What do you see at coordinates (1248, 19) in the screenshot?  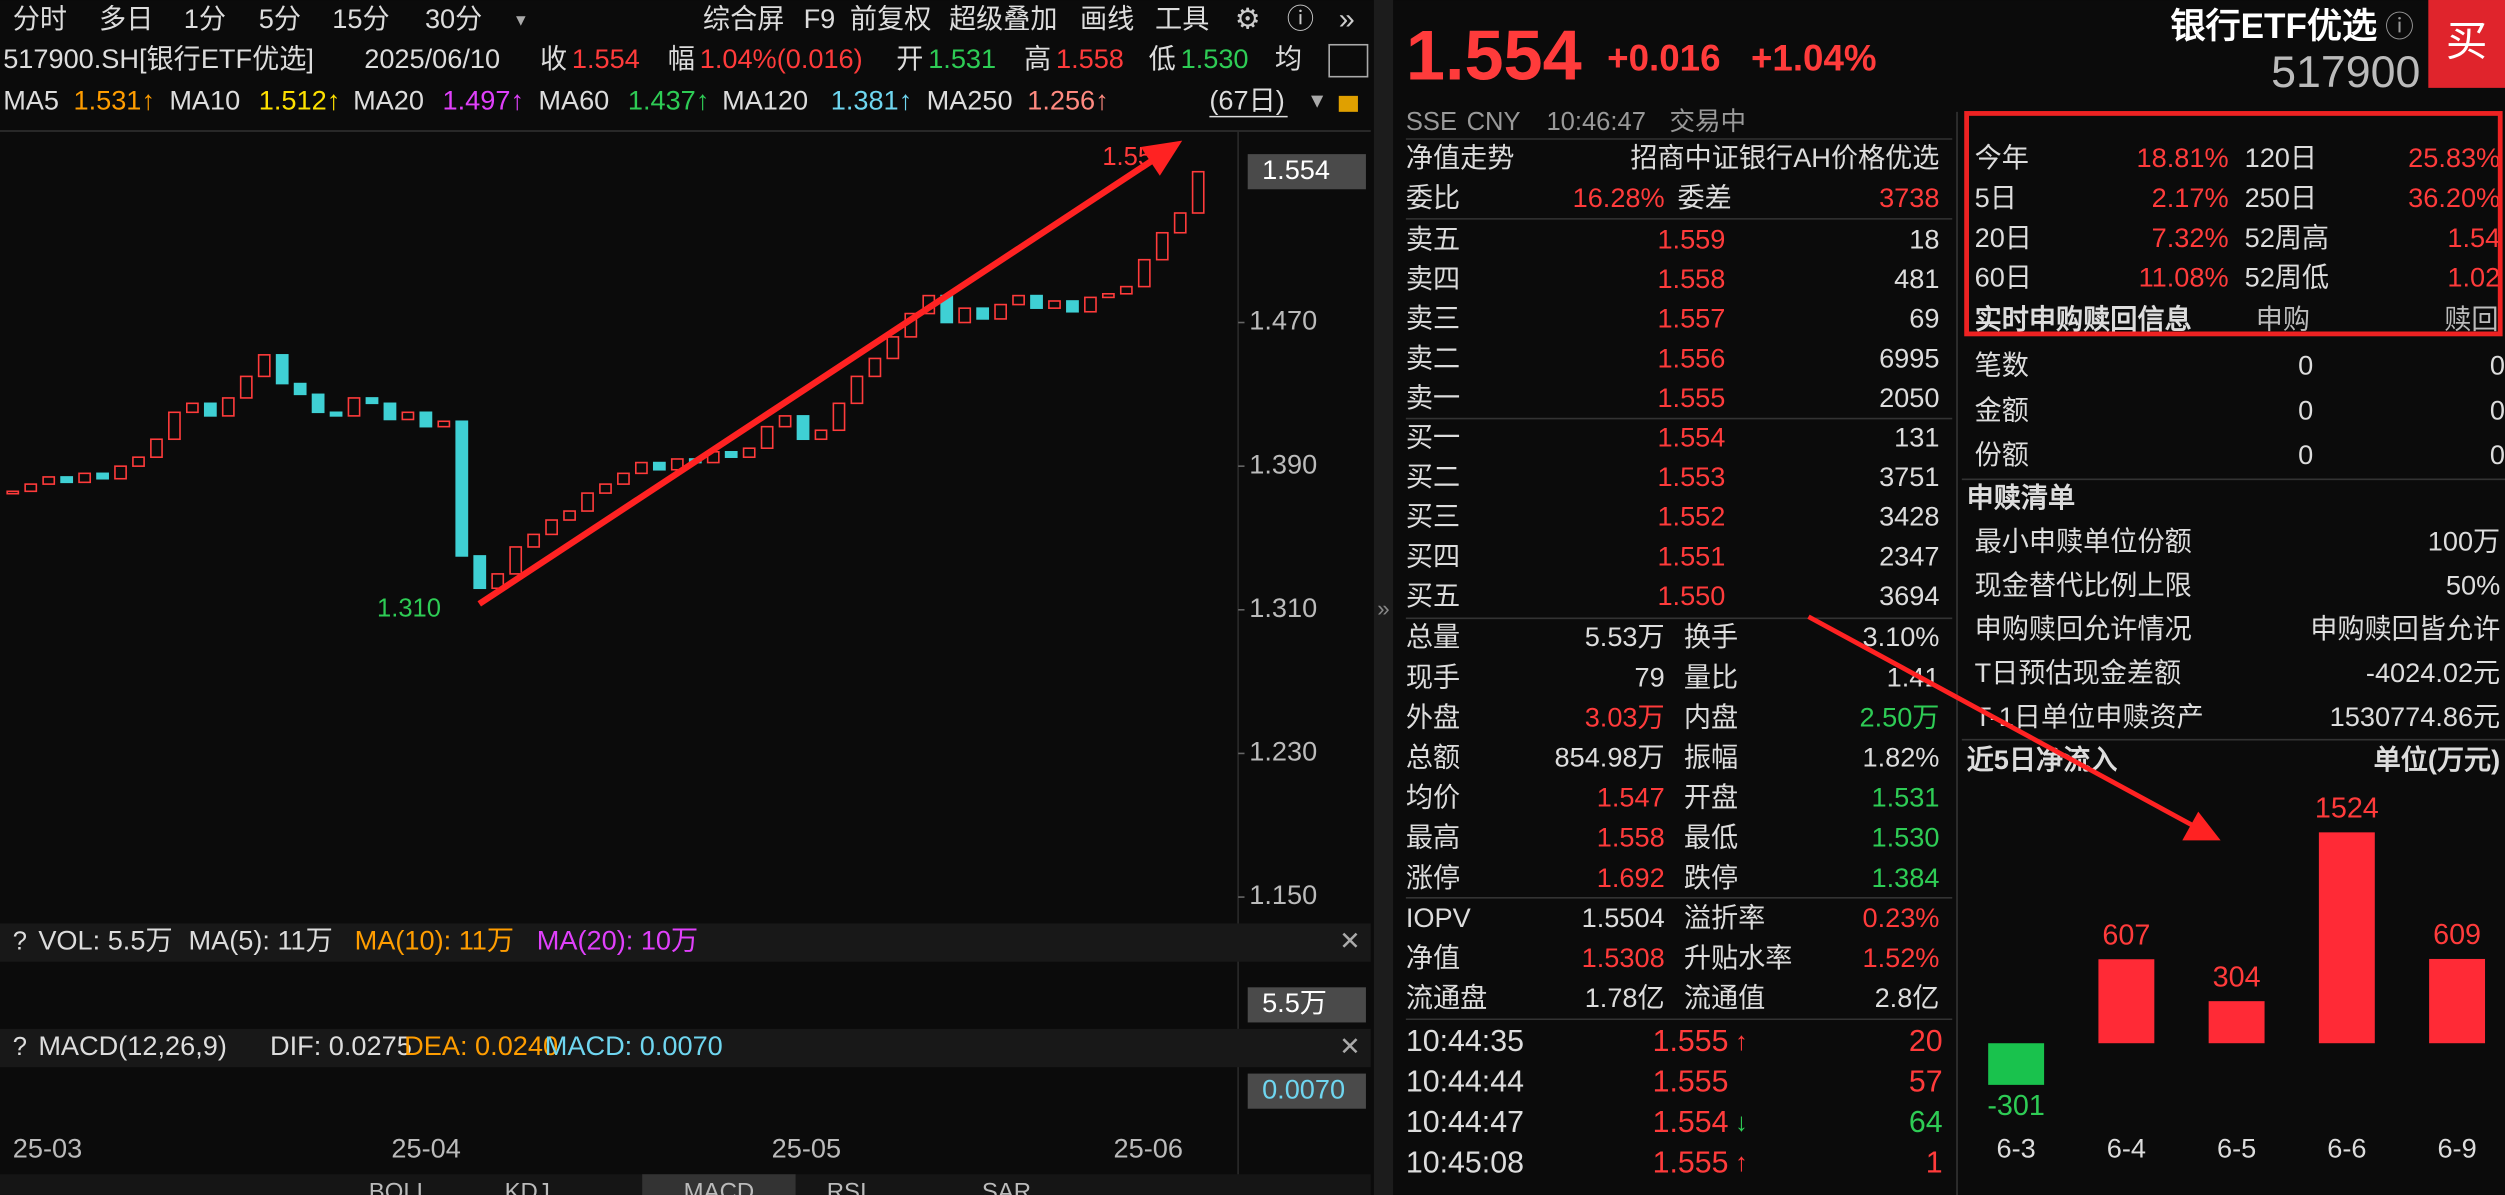 I see `settings-icon: ⚙` at bounding box center [1248, 19].